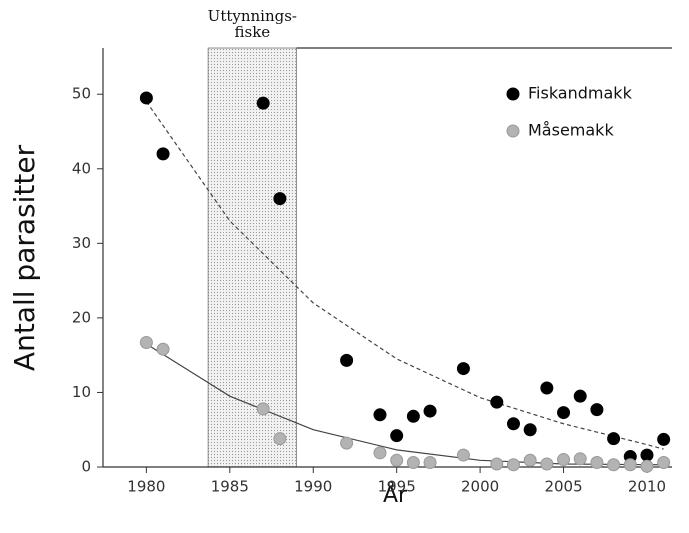  I want to click on x-axis-label: År, so click(395, 494).